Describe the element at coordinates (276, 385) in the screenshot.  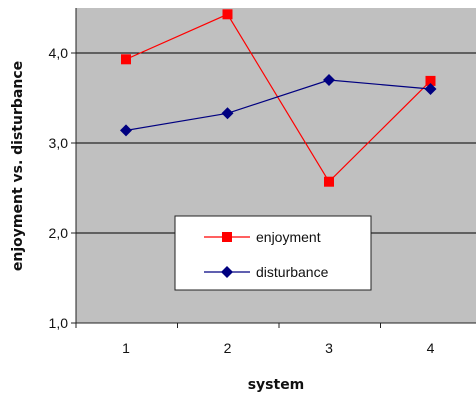
I see `x-axis-title: system` at that location.